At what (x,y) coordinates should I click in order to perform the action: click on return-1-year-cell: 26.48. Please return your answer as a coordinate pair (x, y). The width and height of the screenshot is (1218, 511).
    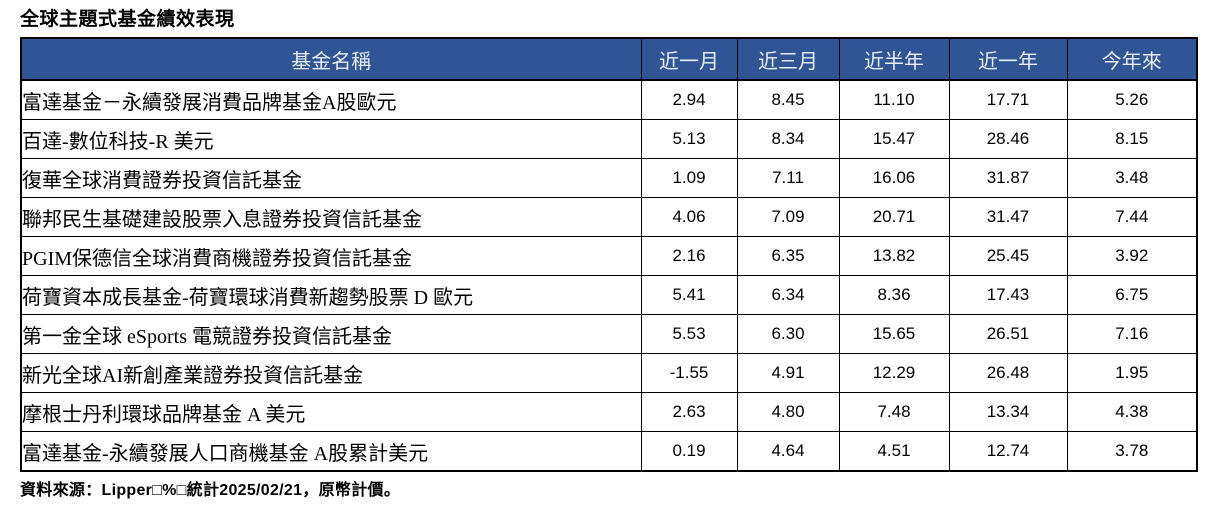
    Looking at the image, I should click on (1008, 373).